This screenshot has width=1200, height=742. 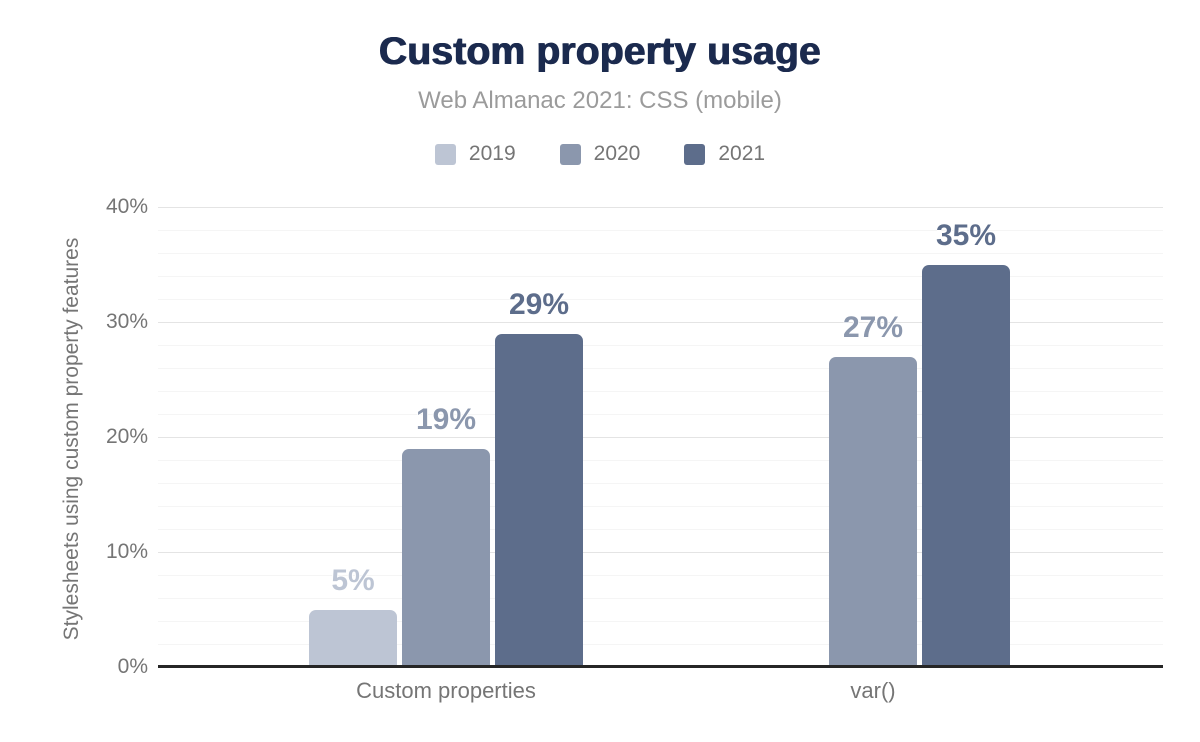 I want to click on y-tick-label: 0%, so click(x=132, y=666).